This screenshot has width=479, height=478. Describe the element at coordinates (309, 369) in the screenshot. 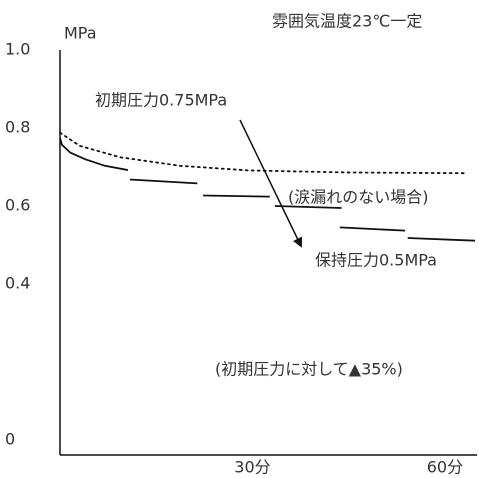

I see `annotation: (初期圧力に対して▲35%)` at that location.